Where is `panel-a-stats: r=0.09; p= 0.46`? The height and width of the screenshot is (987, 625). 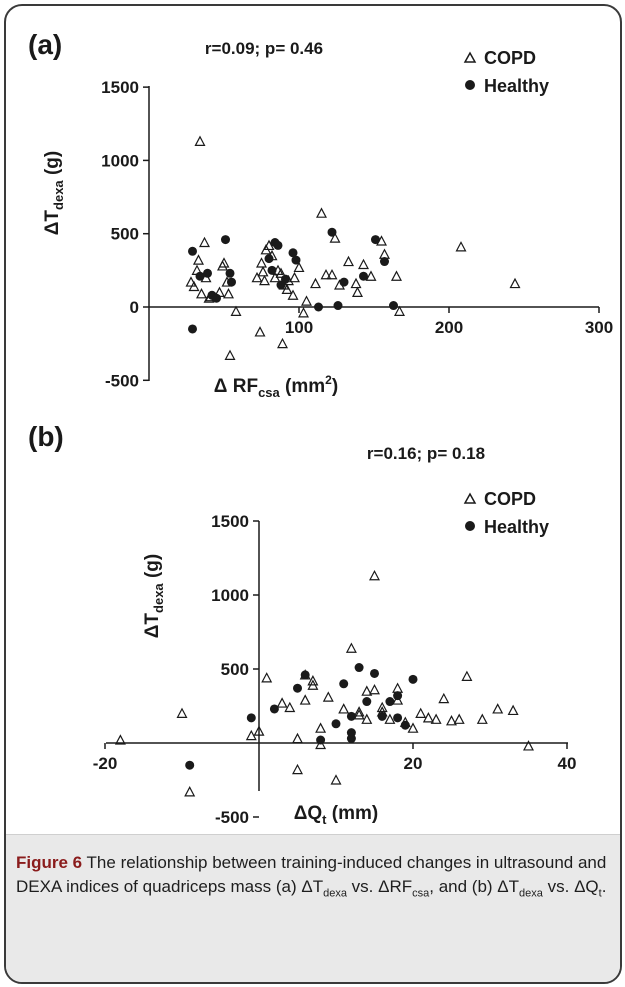 panel-a-stats: r=0.09; p= 0.46 is located at coordinates (264, 48).